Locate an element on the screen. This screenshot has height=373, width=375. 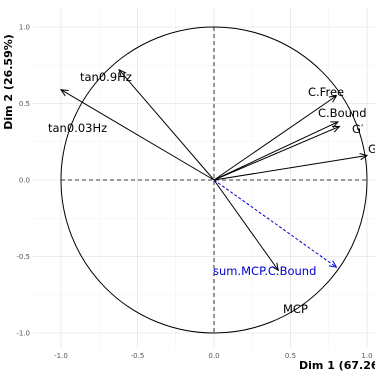
label-g: G′ is located at coordinates (358, 129).